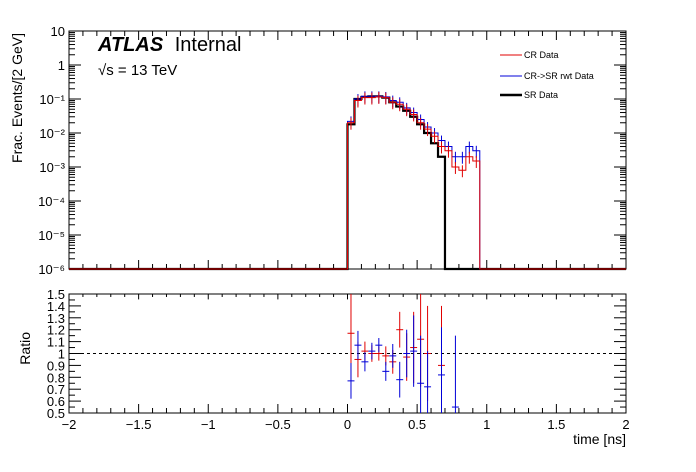 Image resolution: width=696 pixels, height=472 pixels. Describe the element at coordinates (56, 330) in the screenshot. I see `ratio-y-tick-label: 1.2` at that location.